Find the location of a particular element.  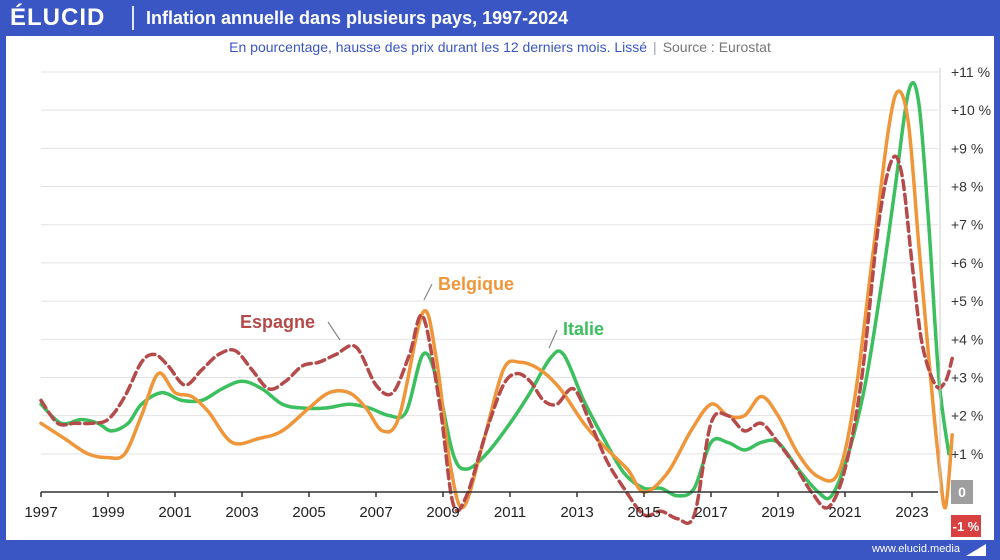

x-tick-label: 2005 is located at coordinates (308, 512).